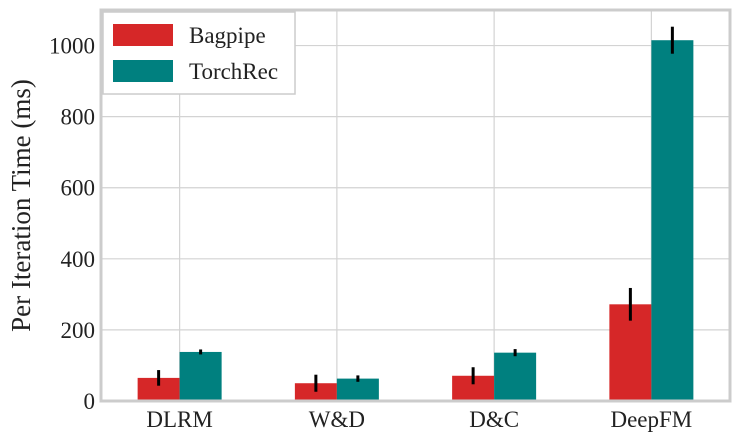 This screenshot has width=747, height=441. I want to click on y-tick-label: 600, so click(78, 188).